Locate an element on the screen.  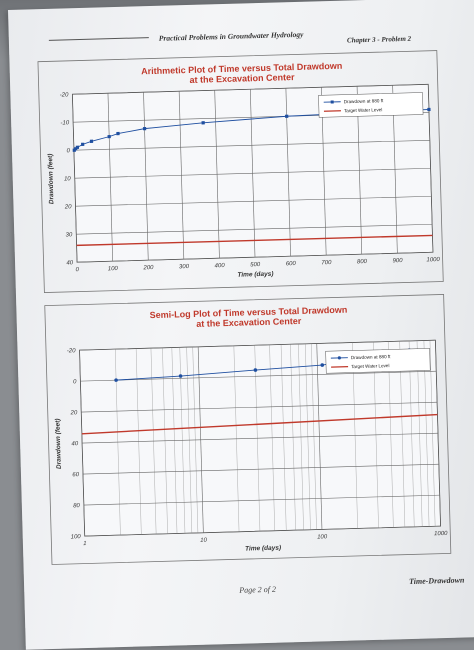
header-rule is located at coordinates (99, 39).